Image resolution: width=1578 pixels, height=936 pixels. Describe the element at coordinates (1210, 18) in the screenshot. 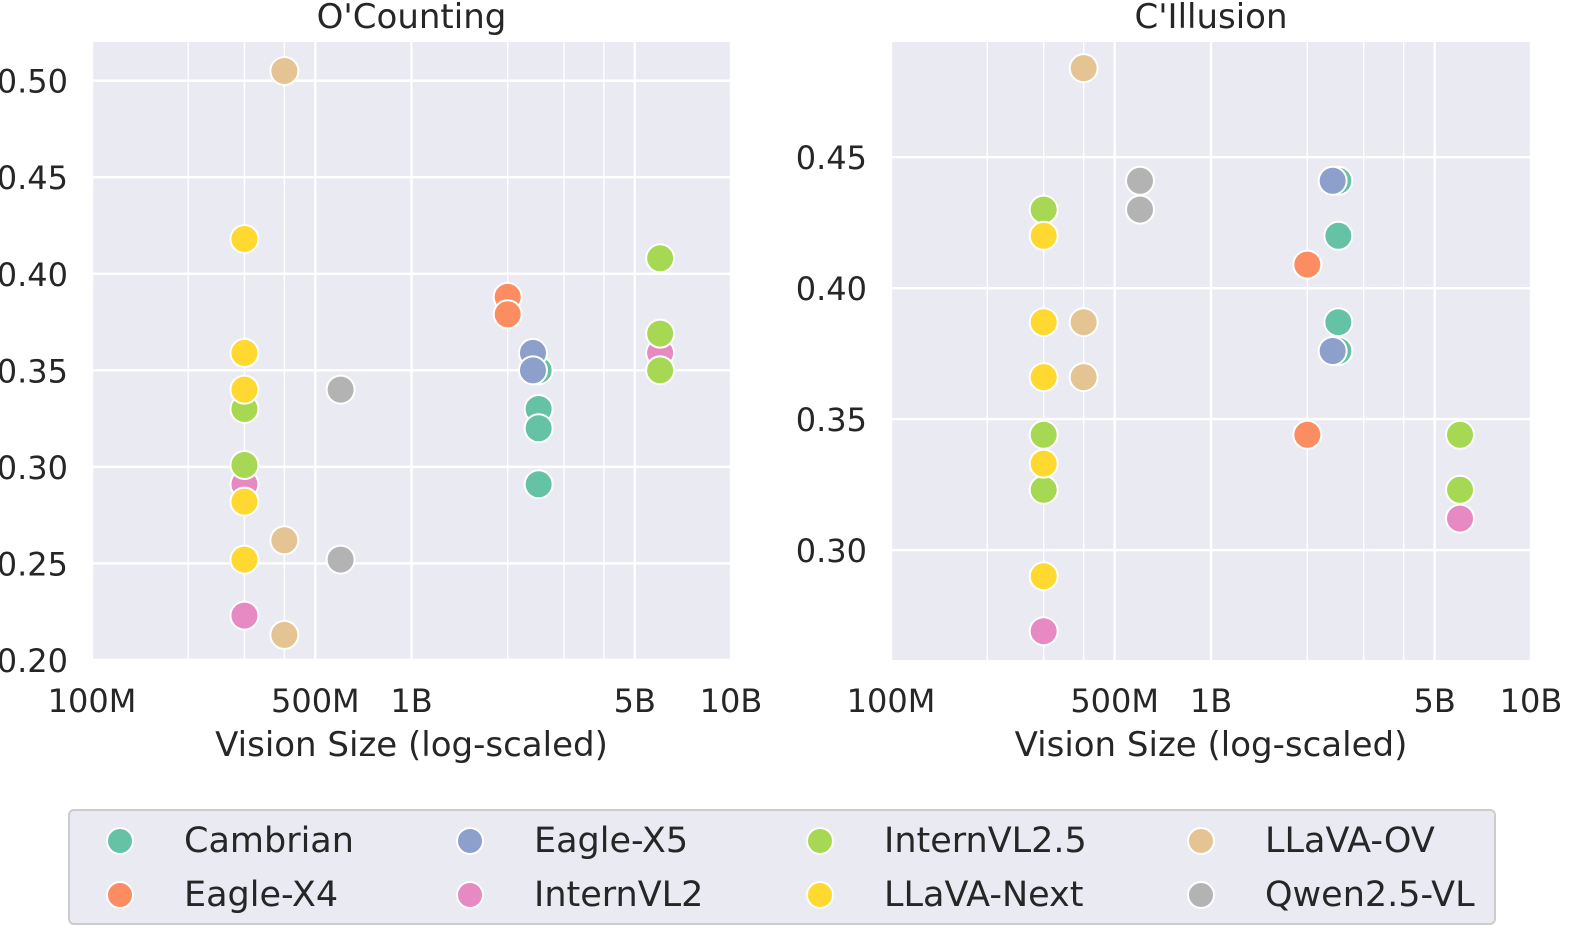

I see `chart-title: C'Illusion` at that location.